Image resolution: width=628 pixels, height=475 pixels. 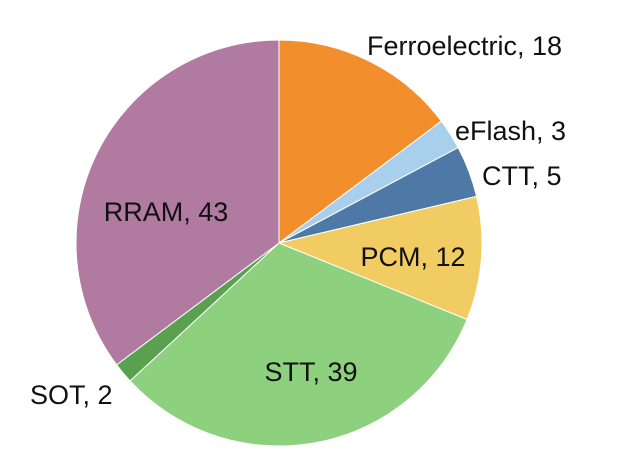 I want to click on pie-slice-ferroelectric, so click(x=360, y=142).